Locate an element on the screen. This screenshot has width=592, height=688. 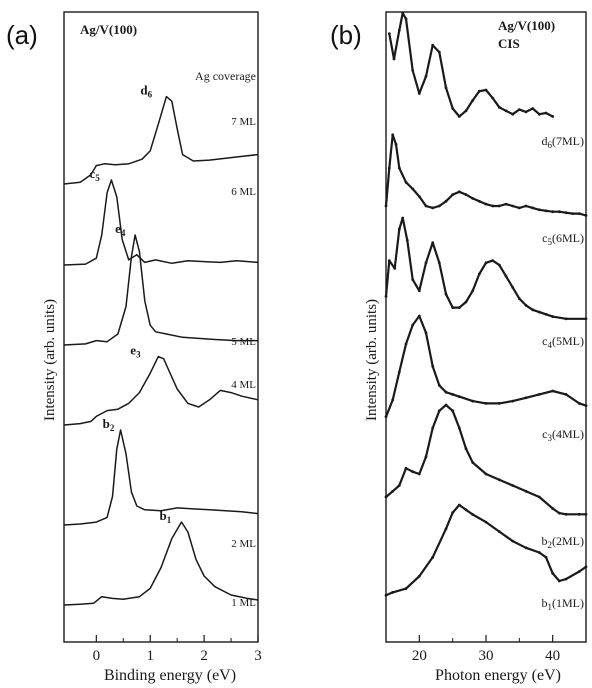
peak-label: d6 is located at coordinates (146, 91).